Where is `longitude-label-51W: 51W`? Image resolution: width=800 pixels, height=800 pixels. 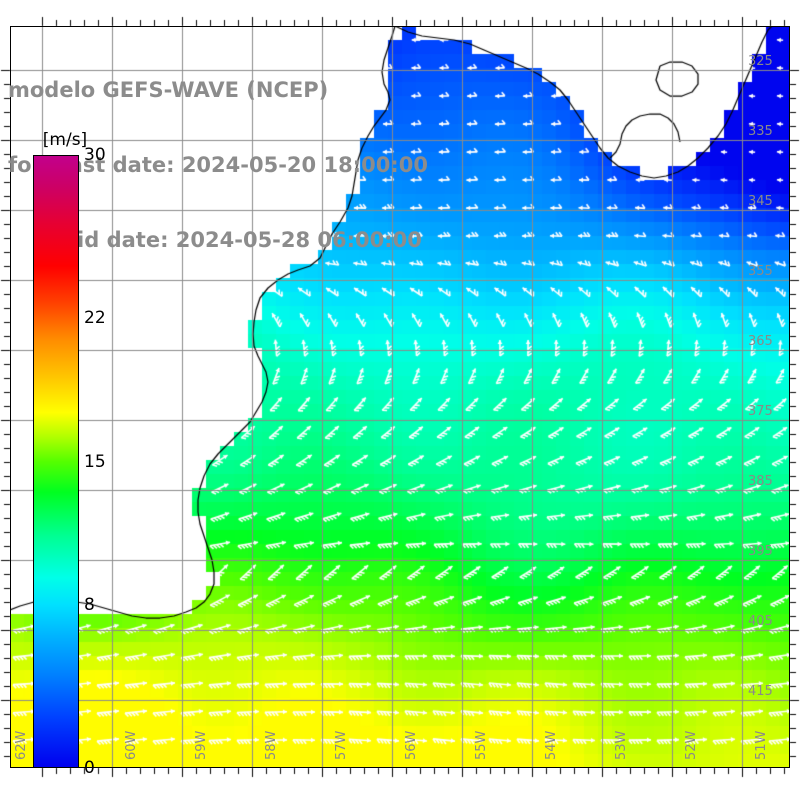
longitude-label-51W: 51W is located at coordinates (761, 745).